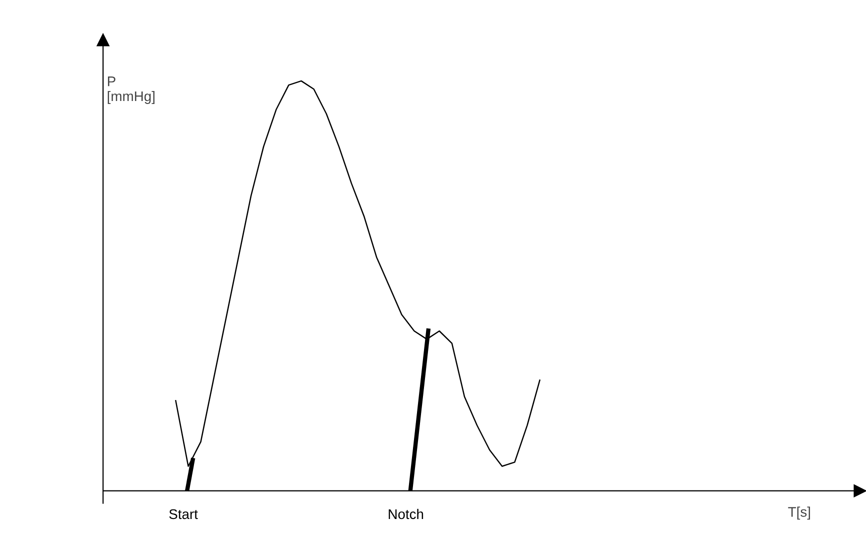 Image resolution: width=866 pixels, height=540 pixels. What do you see at coordinates (406, 514) in the screenshot?
I see `text: Notch` at bounding box center [406, 514].